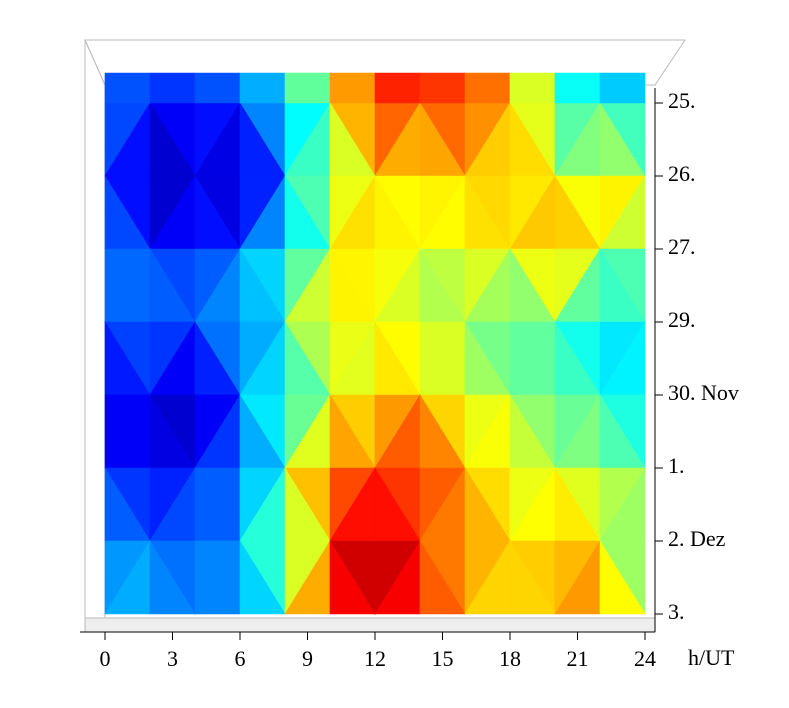 This screenshot has width=789, height=708. Describe the element at coordinates (375, 658) in the screenshot. I see `x-tick-label: 12` at that location.